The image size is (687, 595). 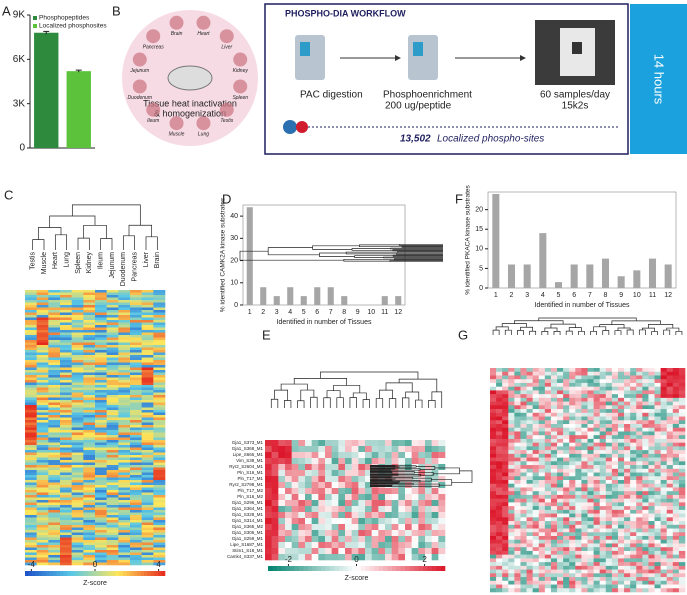 What do you see at coordinates (559, 295) in the screenshot?
I see `x-tick-label: 5` at bounding box center [559, 295].